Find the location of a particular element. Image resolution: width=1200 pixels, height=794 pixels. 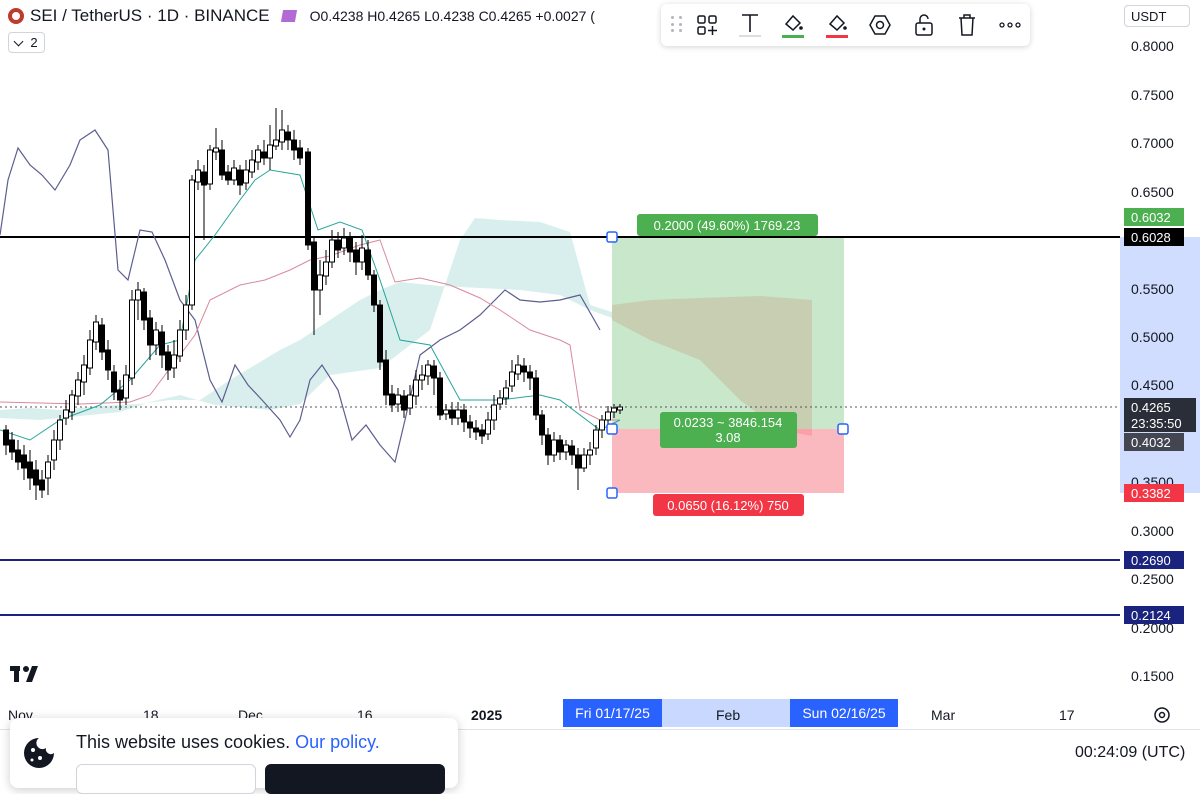

settings-button is located at coordinates (880, 25).